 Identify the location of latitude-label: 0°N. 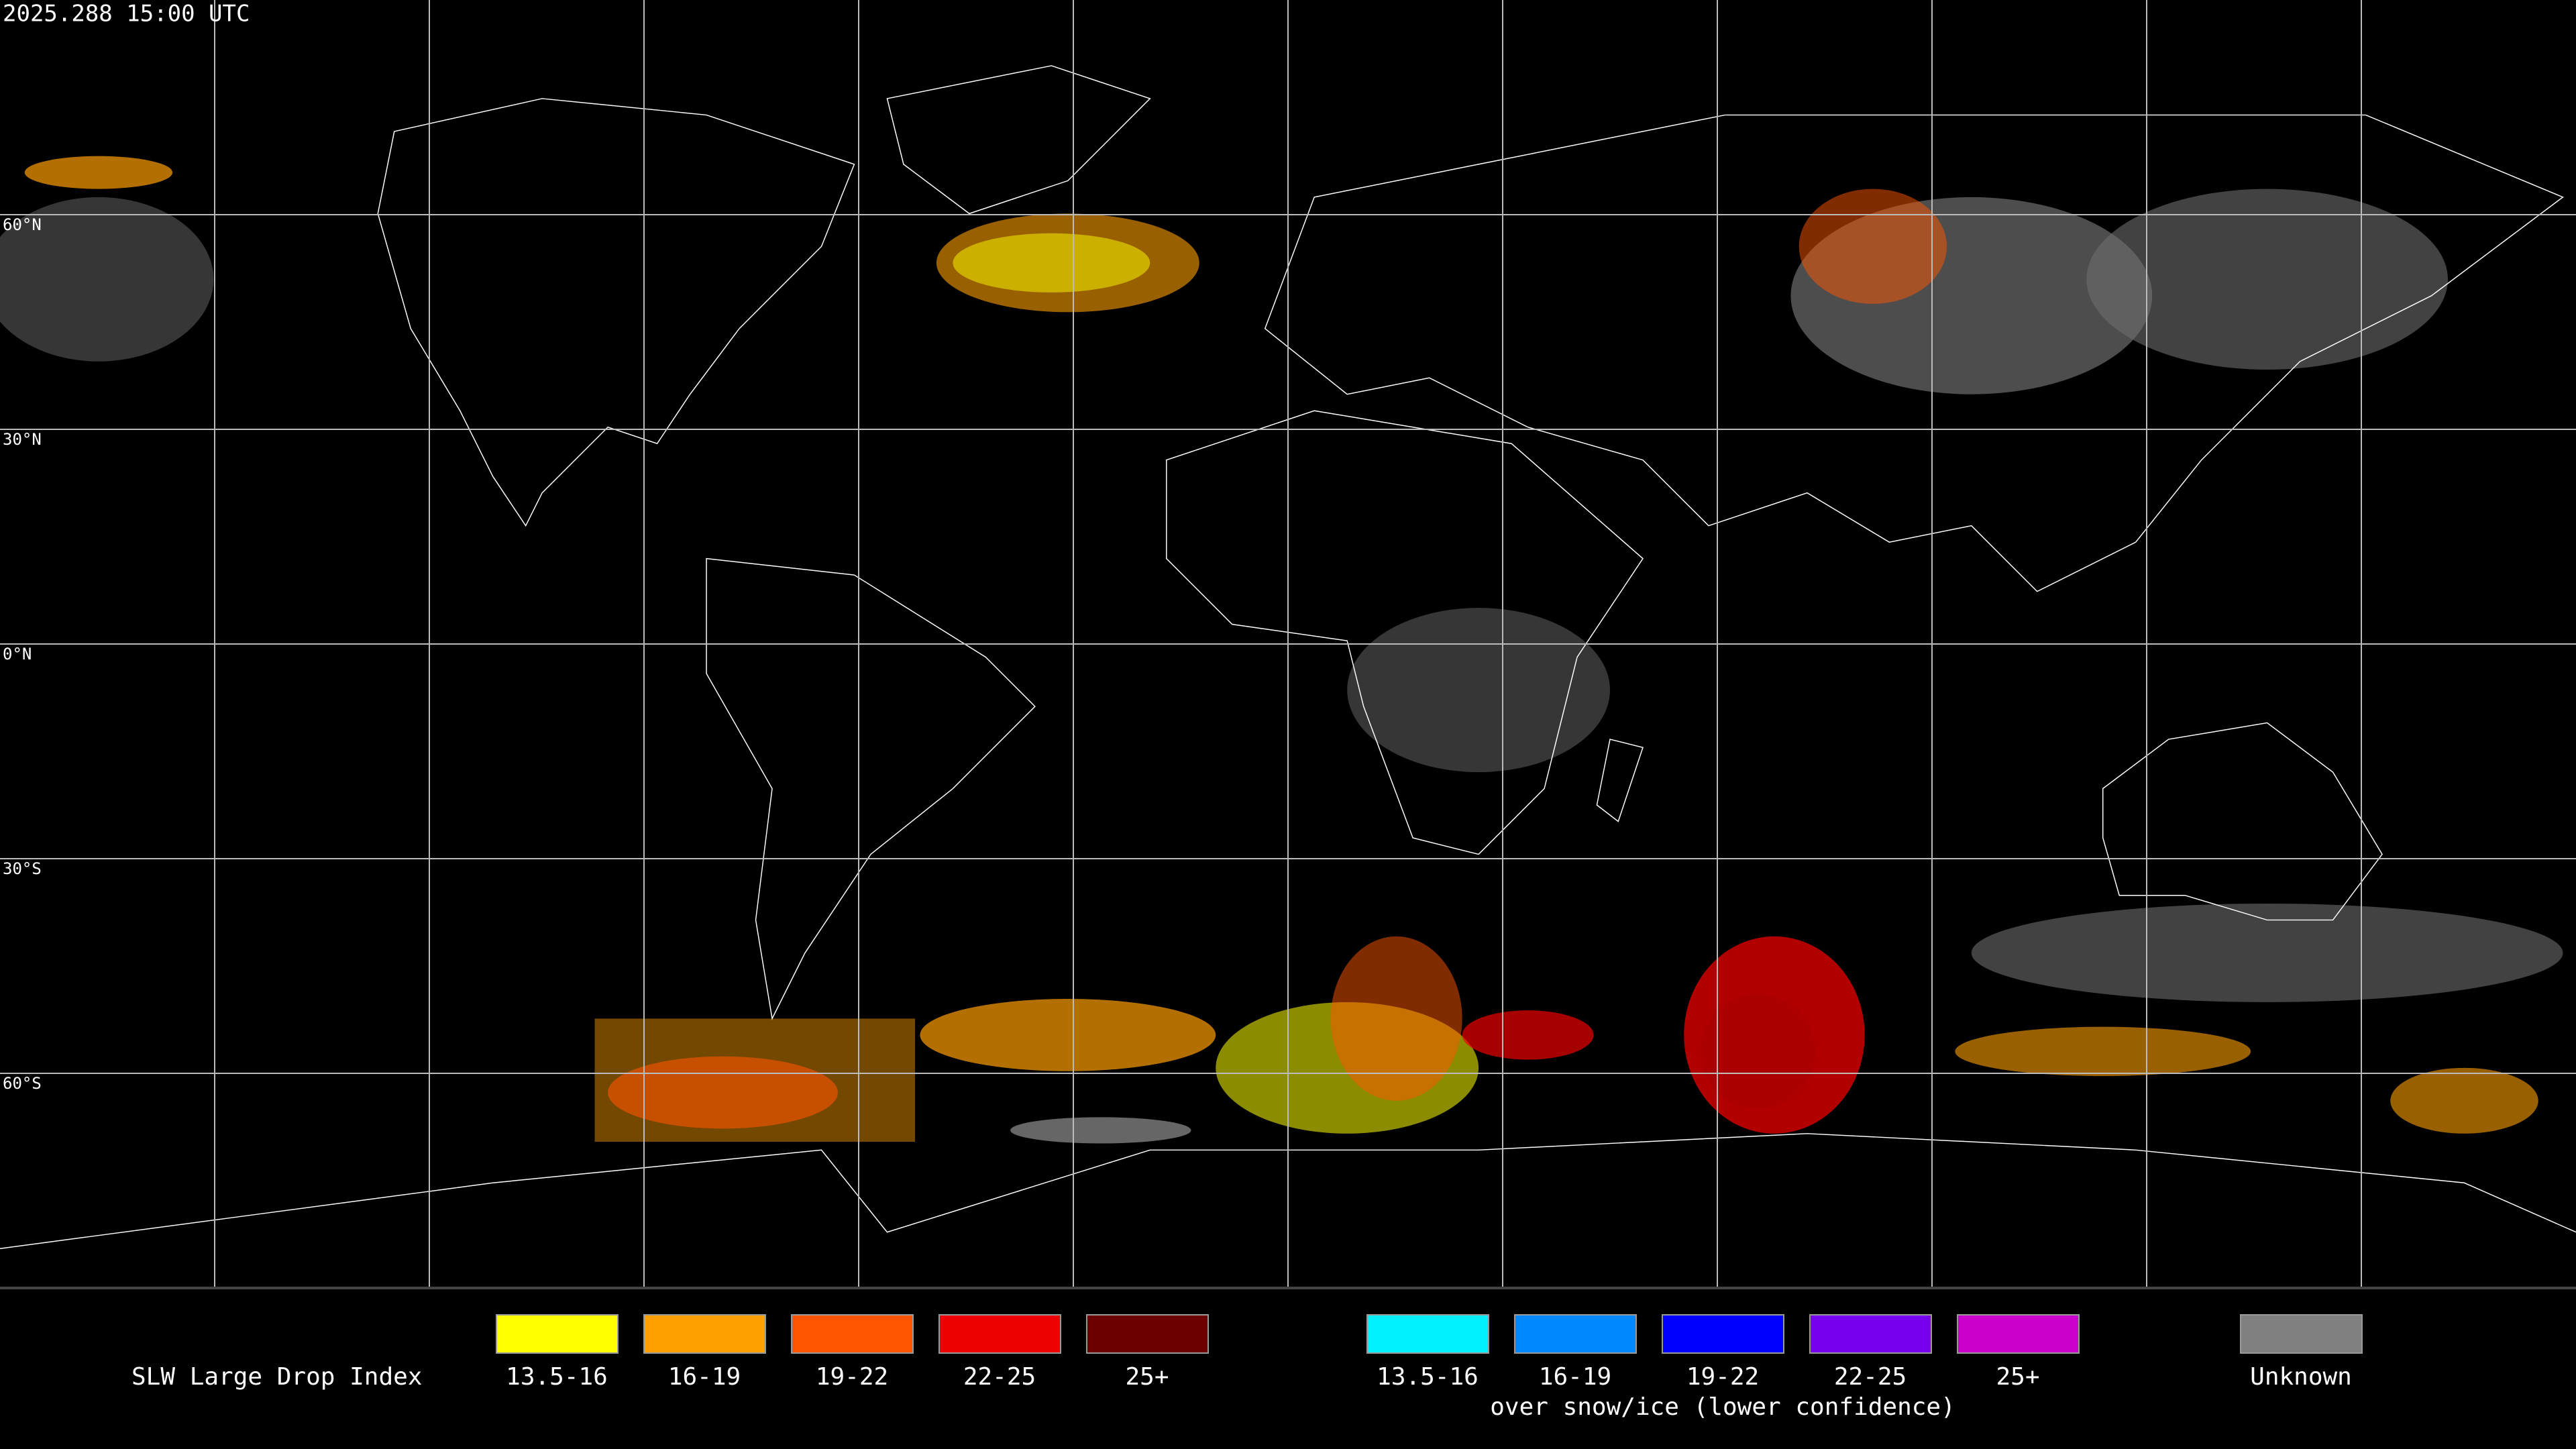
(17, 654).